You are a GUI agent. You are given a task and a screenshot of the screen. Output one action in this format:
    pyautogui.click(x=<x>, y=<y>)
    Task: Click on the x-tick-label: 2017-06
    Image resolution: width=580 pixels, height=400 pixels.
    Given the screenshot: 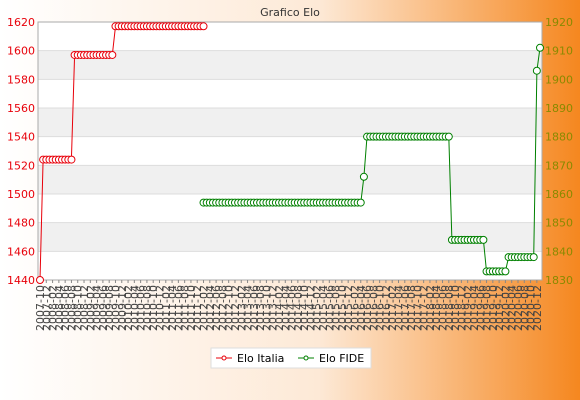 What is the action you would take?
    pyautogui.click(x=405, y=308)
    